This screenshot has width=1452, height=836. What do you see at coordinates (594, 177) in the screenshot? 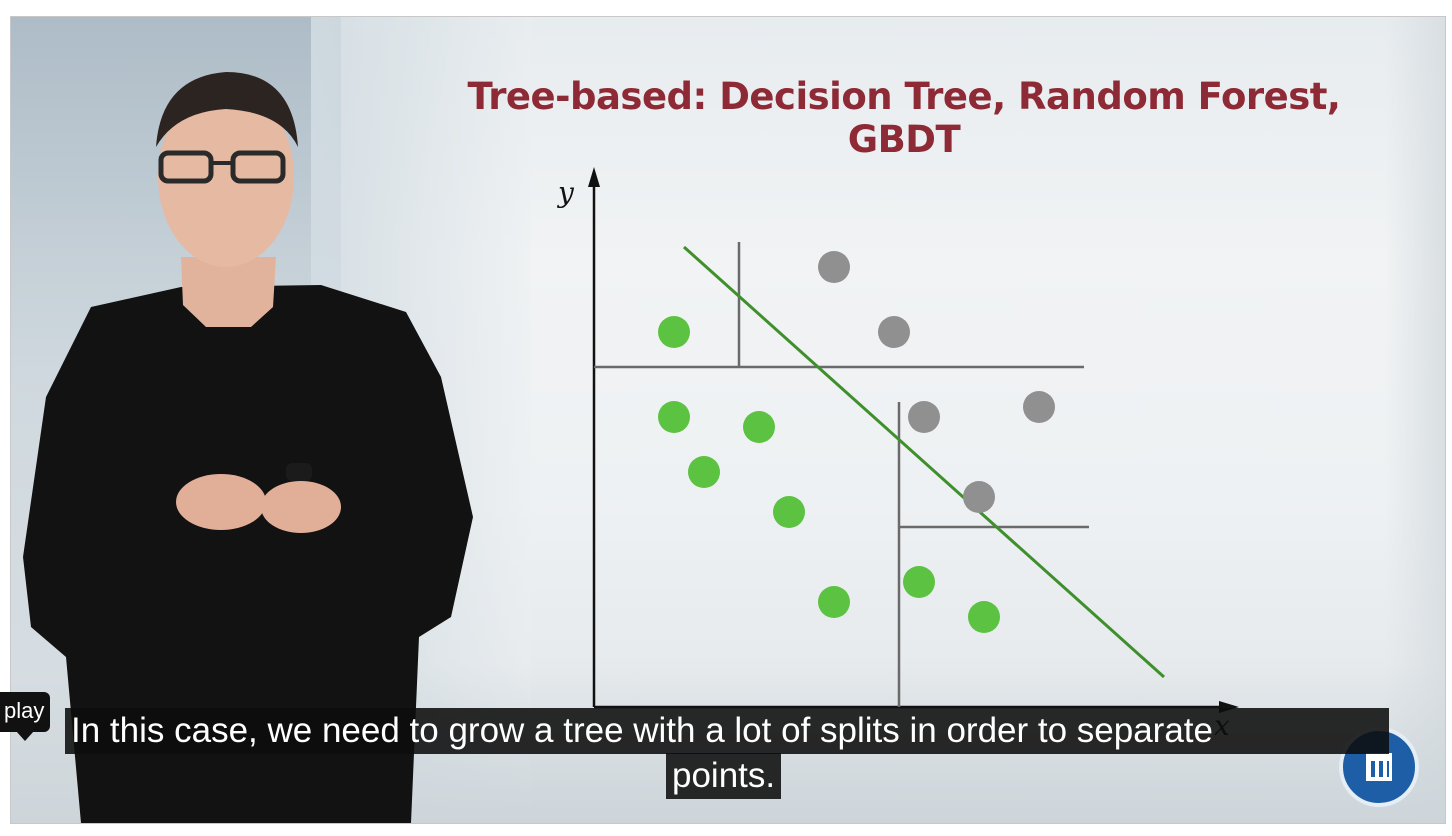
I see `y-axis-arrow` at bounding box center [594, 177].